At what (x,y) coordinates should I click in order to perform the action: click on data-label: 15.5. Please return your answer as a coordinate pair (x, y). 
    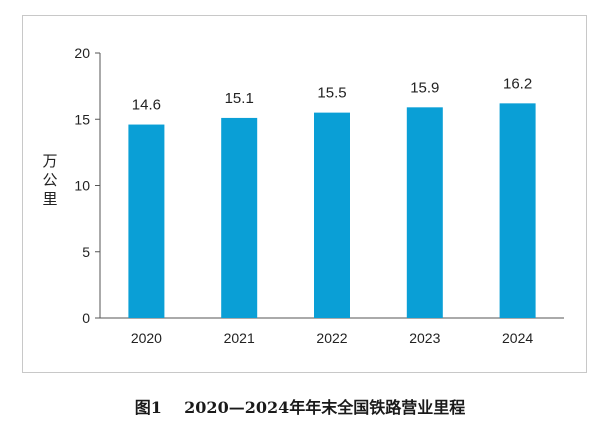
    Looking at the image, I should click on (331, 93).